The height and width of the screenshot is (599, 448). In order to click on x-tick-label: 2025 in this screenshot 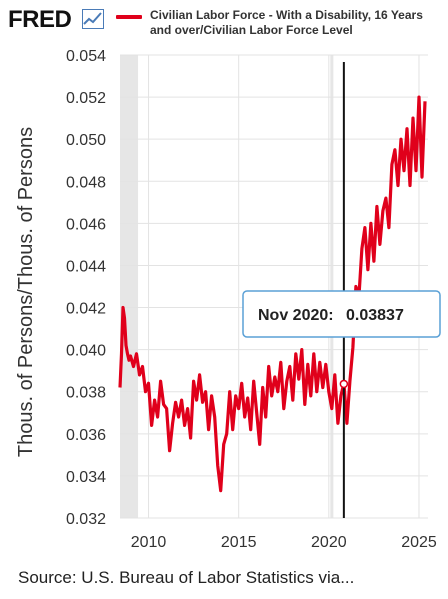, I will do `click(419, 542)`.